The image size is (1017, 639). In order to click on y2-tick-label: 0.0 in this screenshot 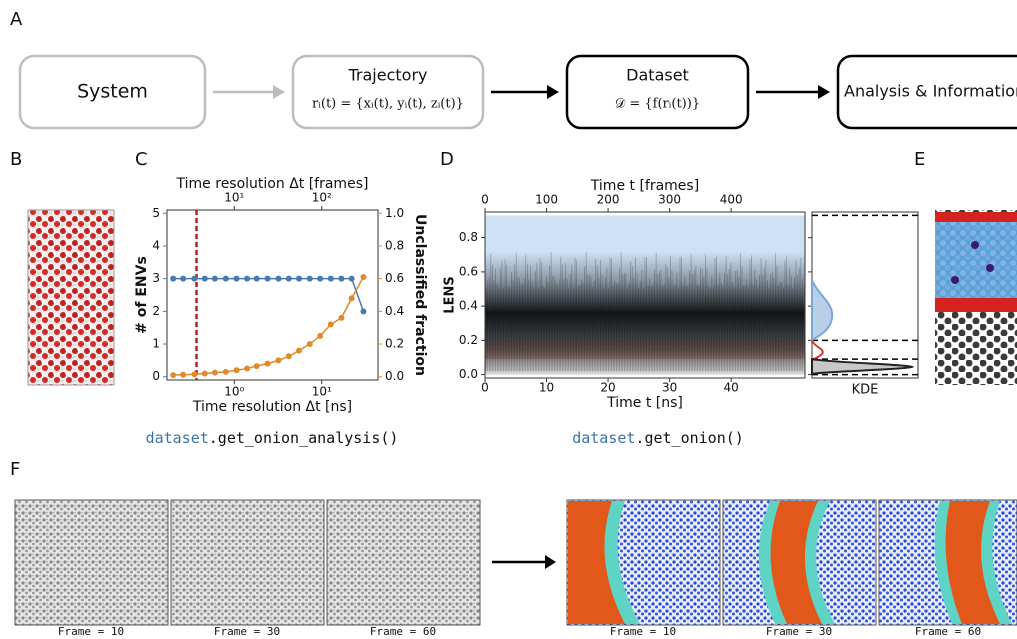, I will do `click(394, 376)`.